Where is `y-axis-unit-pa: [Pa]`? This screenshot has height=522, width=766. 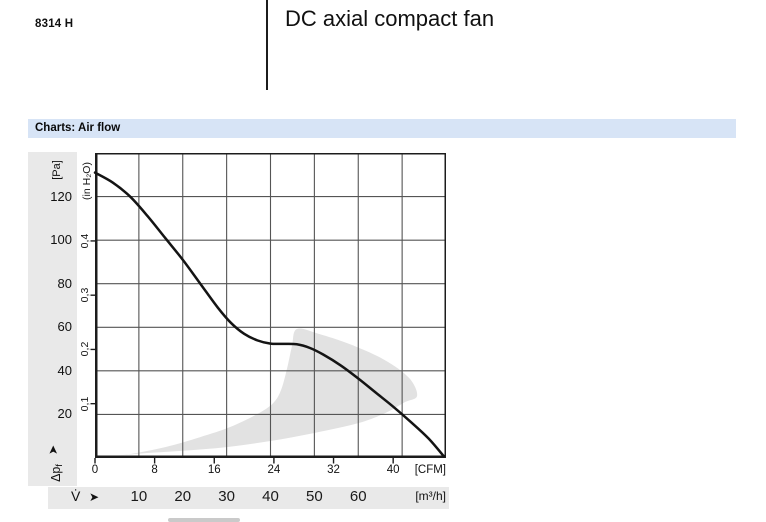 y-axis-unit-pa: [Pa] is located at coordinates (57, 170).